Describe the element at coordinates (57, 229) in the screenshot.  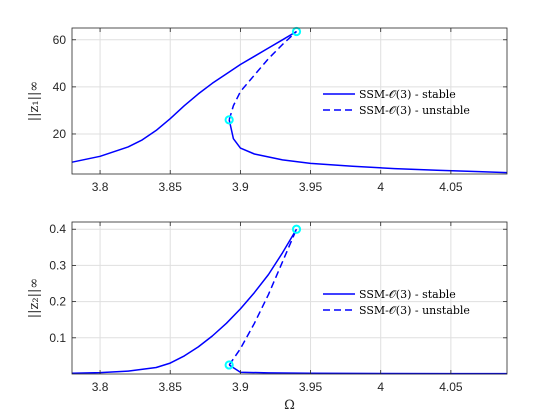
I see `y-tick-label: 0.4` at that location.